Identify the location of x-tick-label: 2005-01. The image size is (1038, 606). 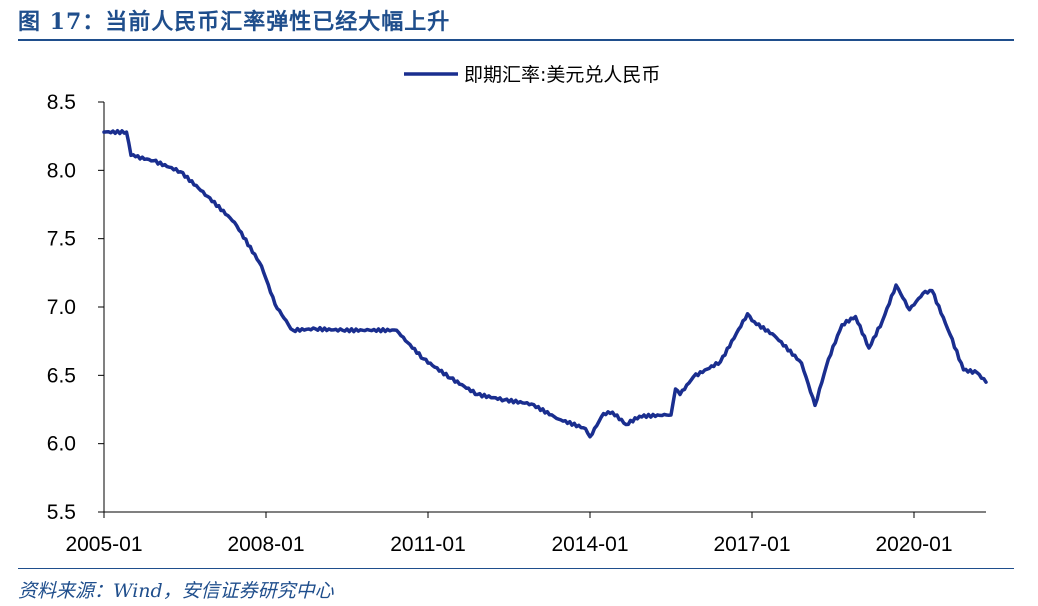
(103, 544).